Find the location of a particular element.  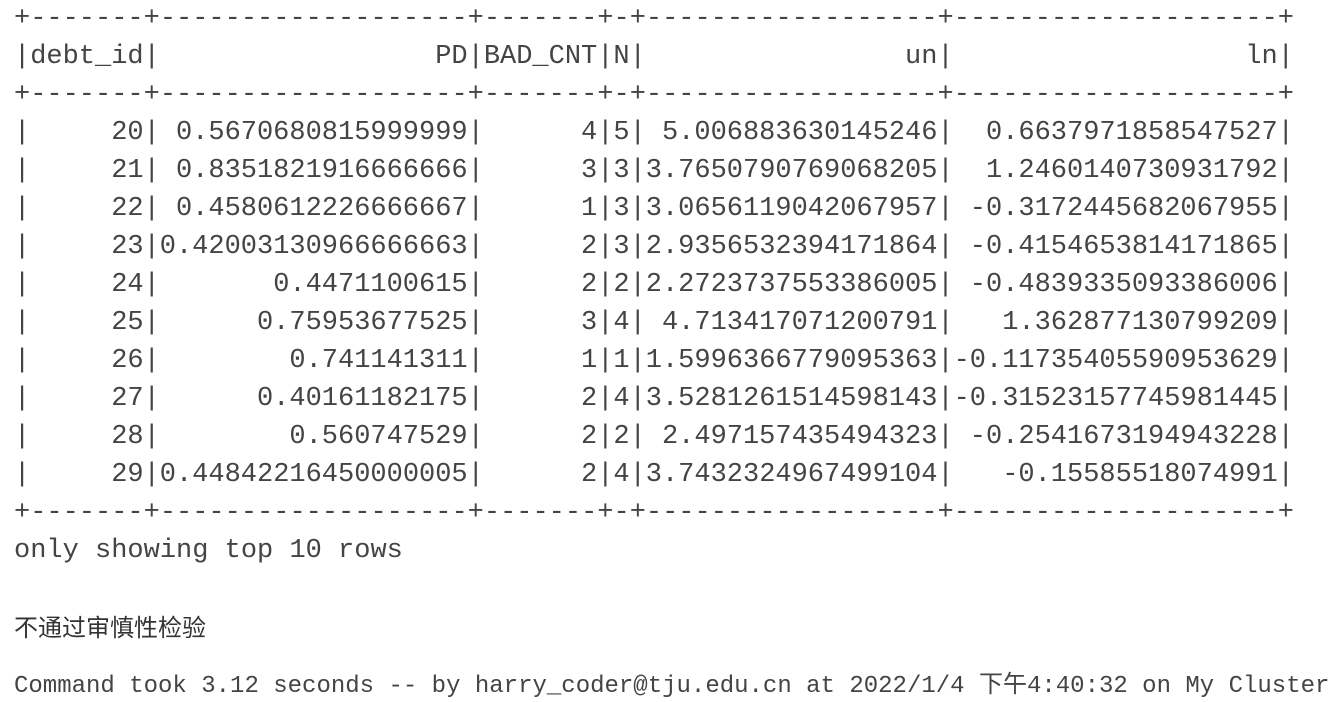

cell: 26 is located at coordinates (127, 361).